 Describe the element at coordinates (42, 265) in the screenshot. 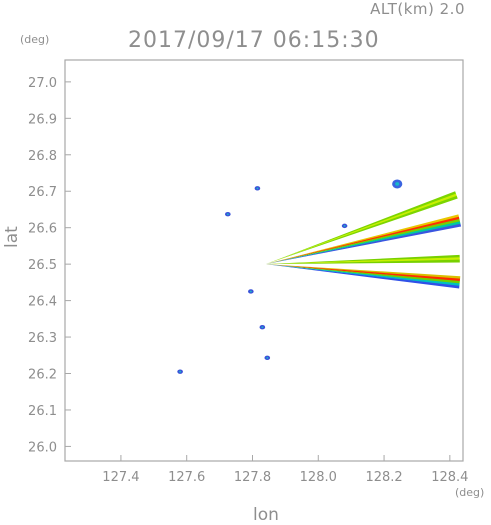

I see `y-tick-label: 26.5` at that location.